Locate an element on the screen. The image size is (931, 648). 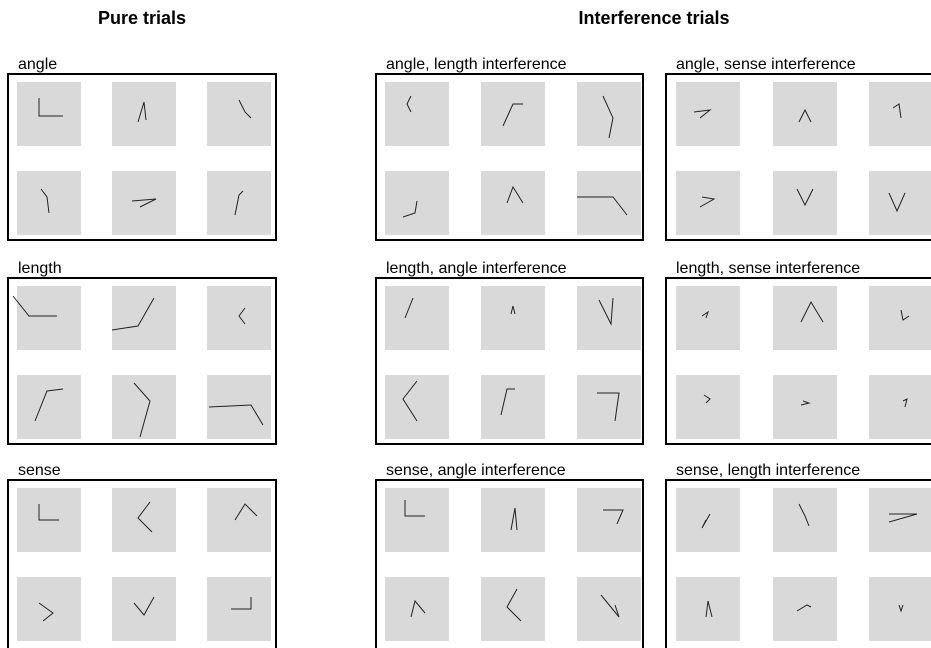
heading: Pure trials is located at coordinates (142, 18).